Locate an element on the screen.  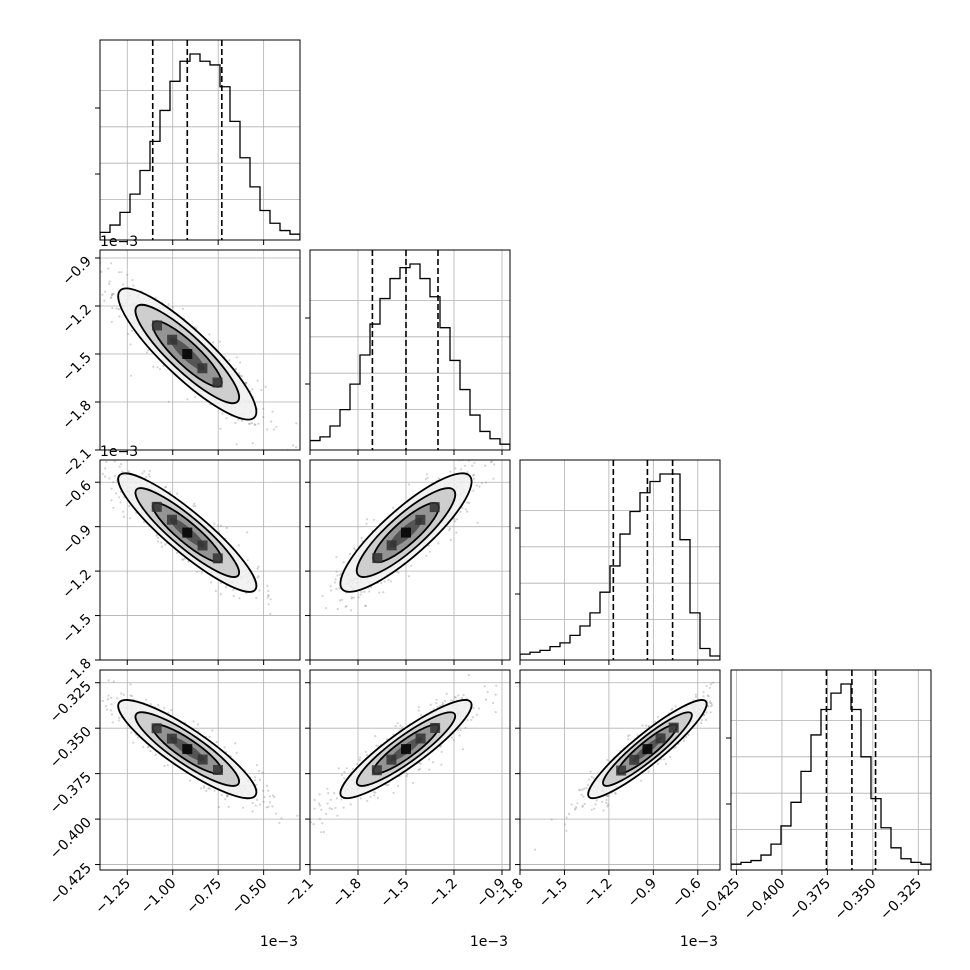
x-tick-label-1: −2.1 is located at coordinates (298, 893).